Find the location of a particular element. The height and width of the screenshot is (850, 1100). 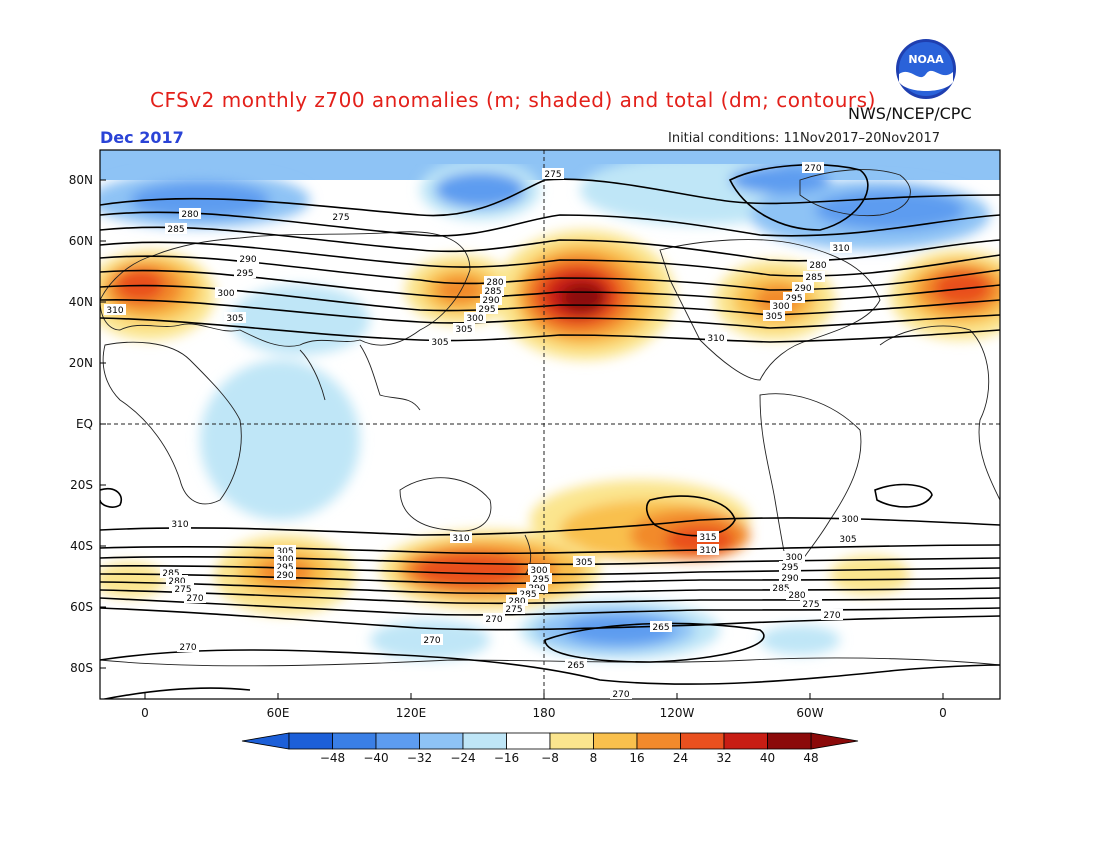

agency-label: NWS/NCEP/CPC is located at coordinates (910, 113).